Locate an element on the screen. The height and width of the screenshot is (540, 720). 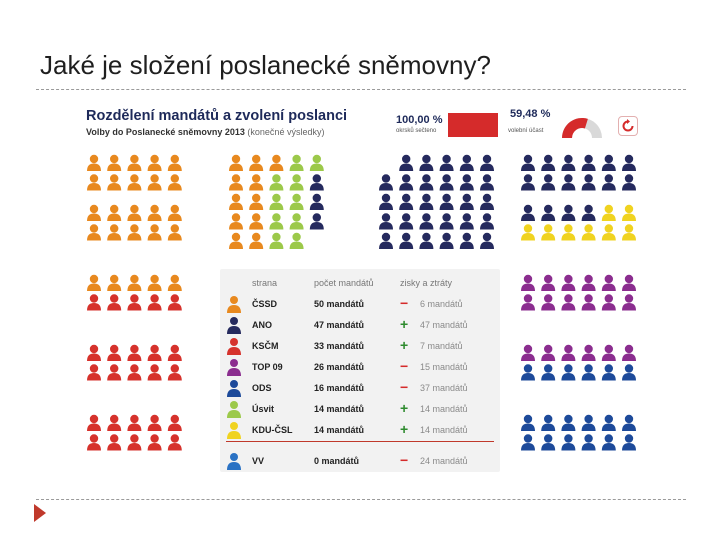
infographic-title: Rozdělení mandátů a zvolení poslanci is located at coordinates (217, 116).